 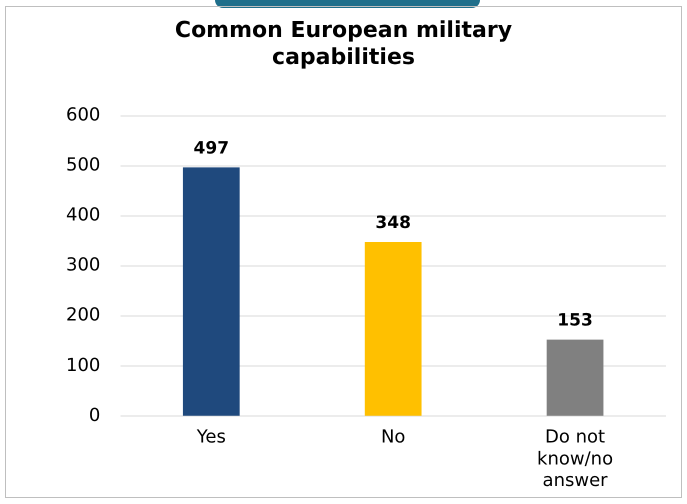 What do you see at coordinates (393, 222) in the screenshot?
I see `data-label: 348` at bounding box center [393, 222].